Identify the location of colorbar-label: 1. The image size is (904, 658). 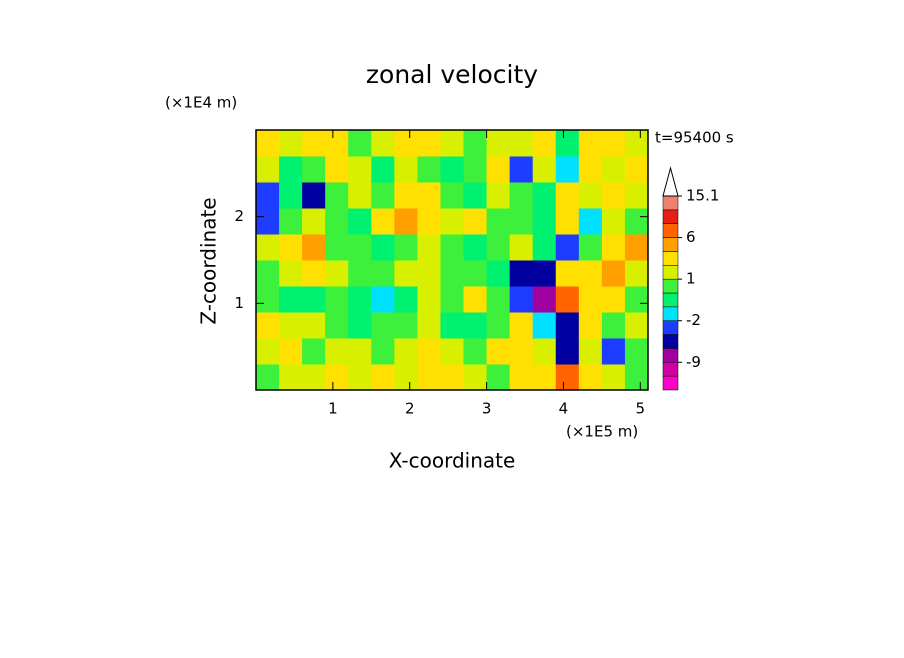
(691, 279).